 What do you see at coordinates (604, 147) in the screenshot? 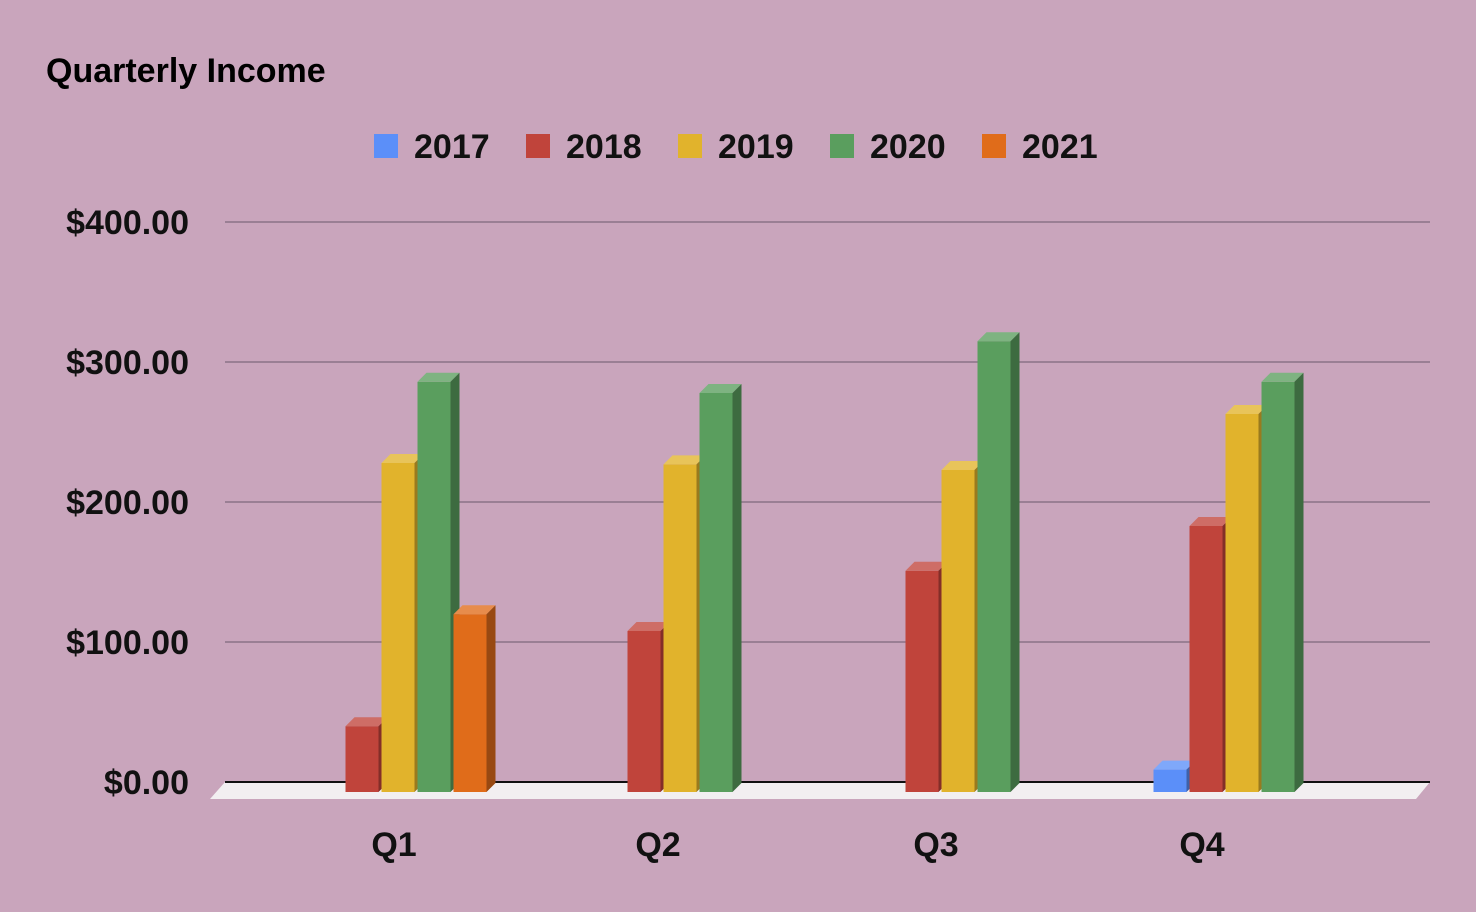
I see `legend-label: 2018` at bounding box center [604, 147].